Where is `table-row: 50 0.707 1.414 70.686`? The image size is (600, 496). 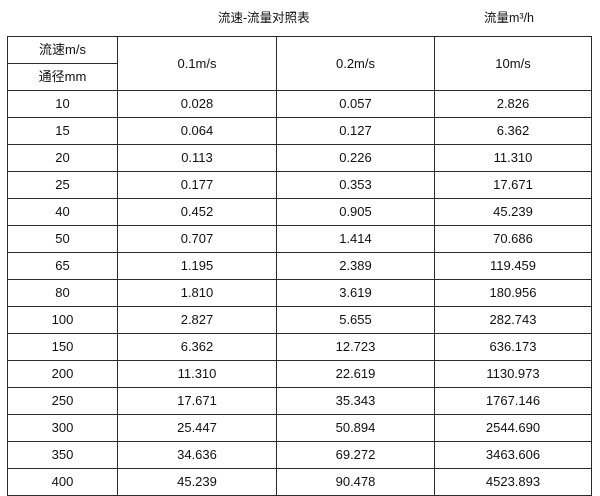
table-row: 50 0.707 1.414 70.686 is located at coordinates (299, 239).